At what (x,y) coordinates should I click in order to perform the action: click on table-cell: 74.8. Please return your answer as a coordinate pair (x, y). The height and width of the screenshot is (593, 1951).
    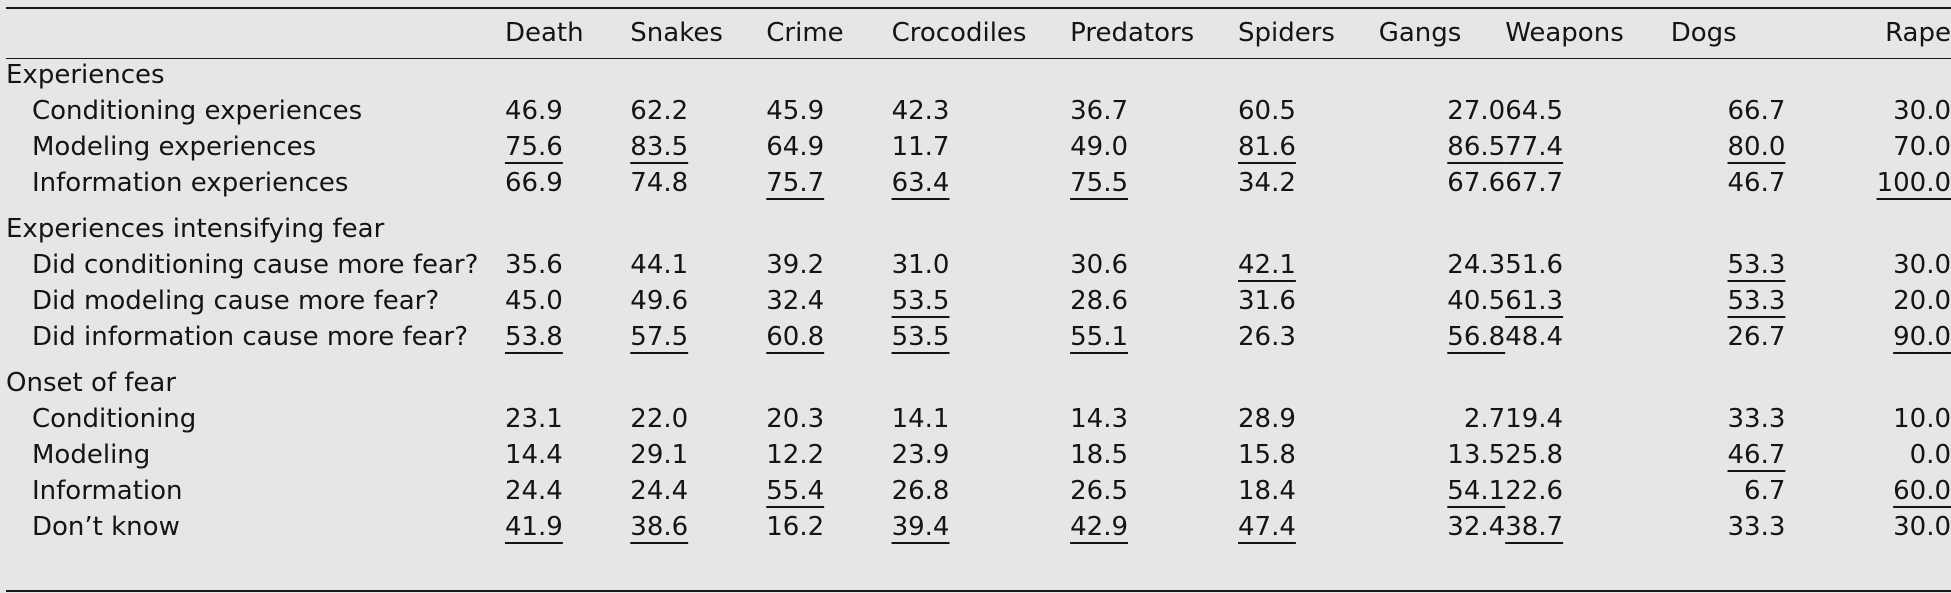
    Looking at the image, I should click on (698, 183).